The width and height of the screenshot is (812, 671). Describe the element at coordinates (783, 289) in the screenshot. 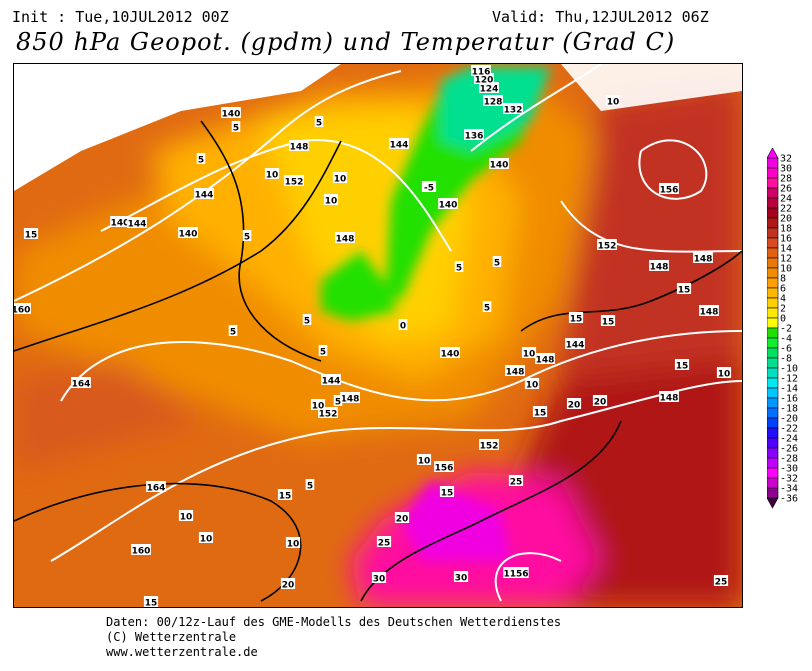

I see `legend-label: 6` at that location.